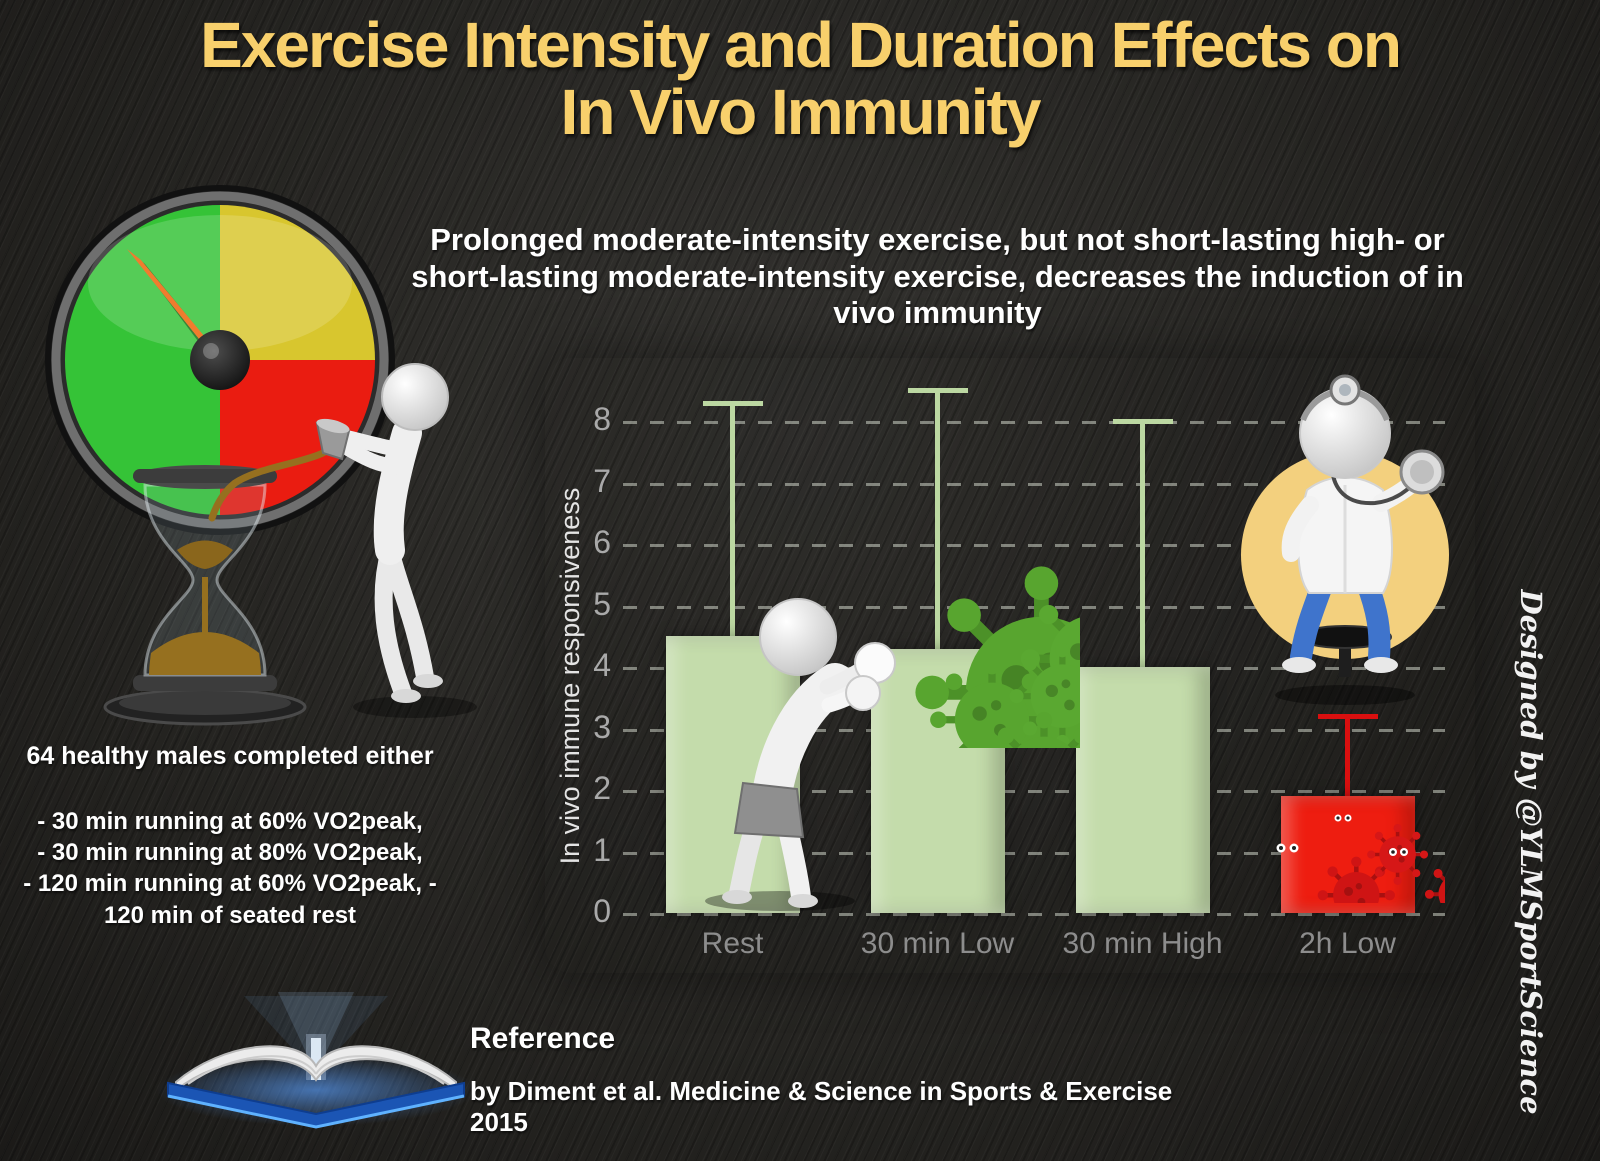 The image size is (1600, 1161). What do you see at coordinates (602, 419) in the screenshot?
I see `y-tick-label: 8` at bounding box center [602, 419].